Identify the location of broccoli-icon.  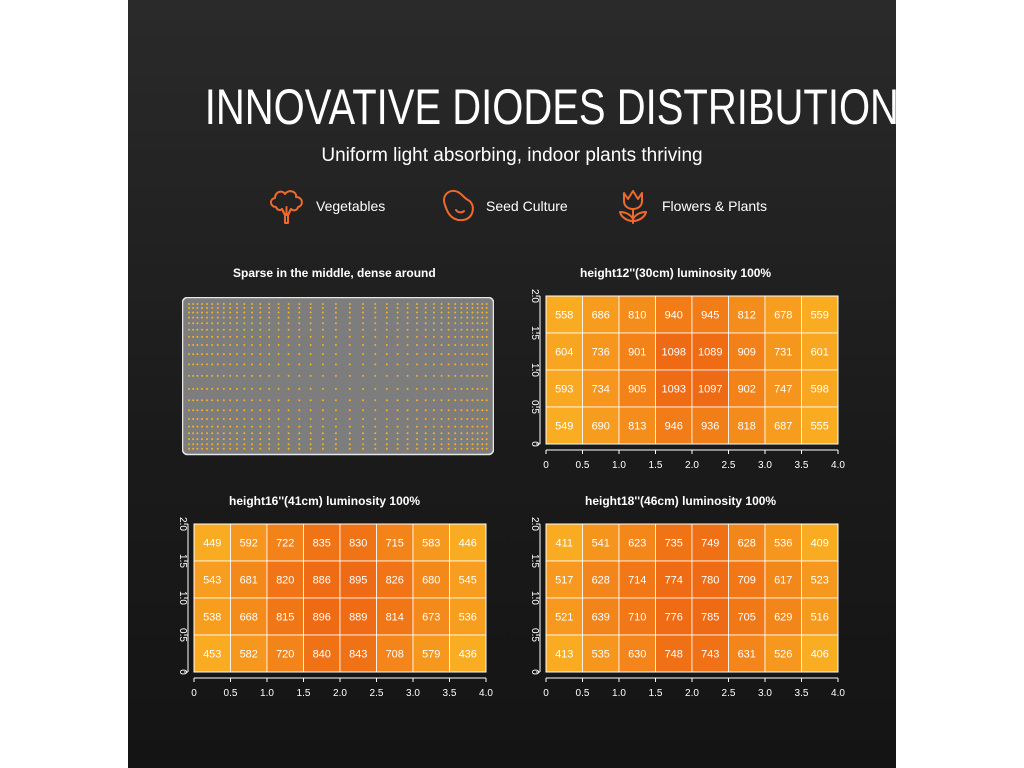
(286, 207).